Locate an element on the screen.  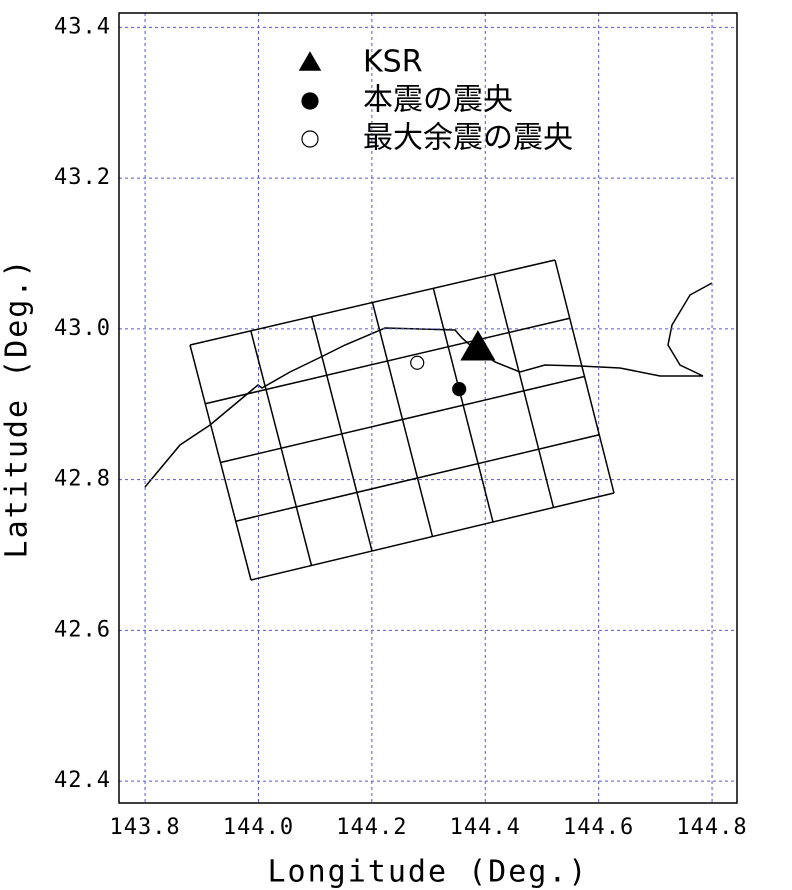
x-tick-label: 144.4 is located at coordinates (485, 827).